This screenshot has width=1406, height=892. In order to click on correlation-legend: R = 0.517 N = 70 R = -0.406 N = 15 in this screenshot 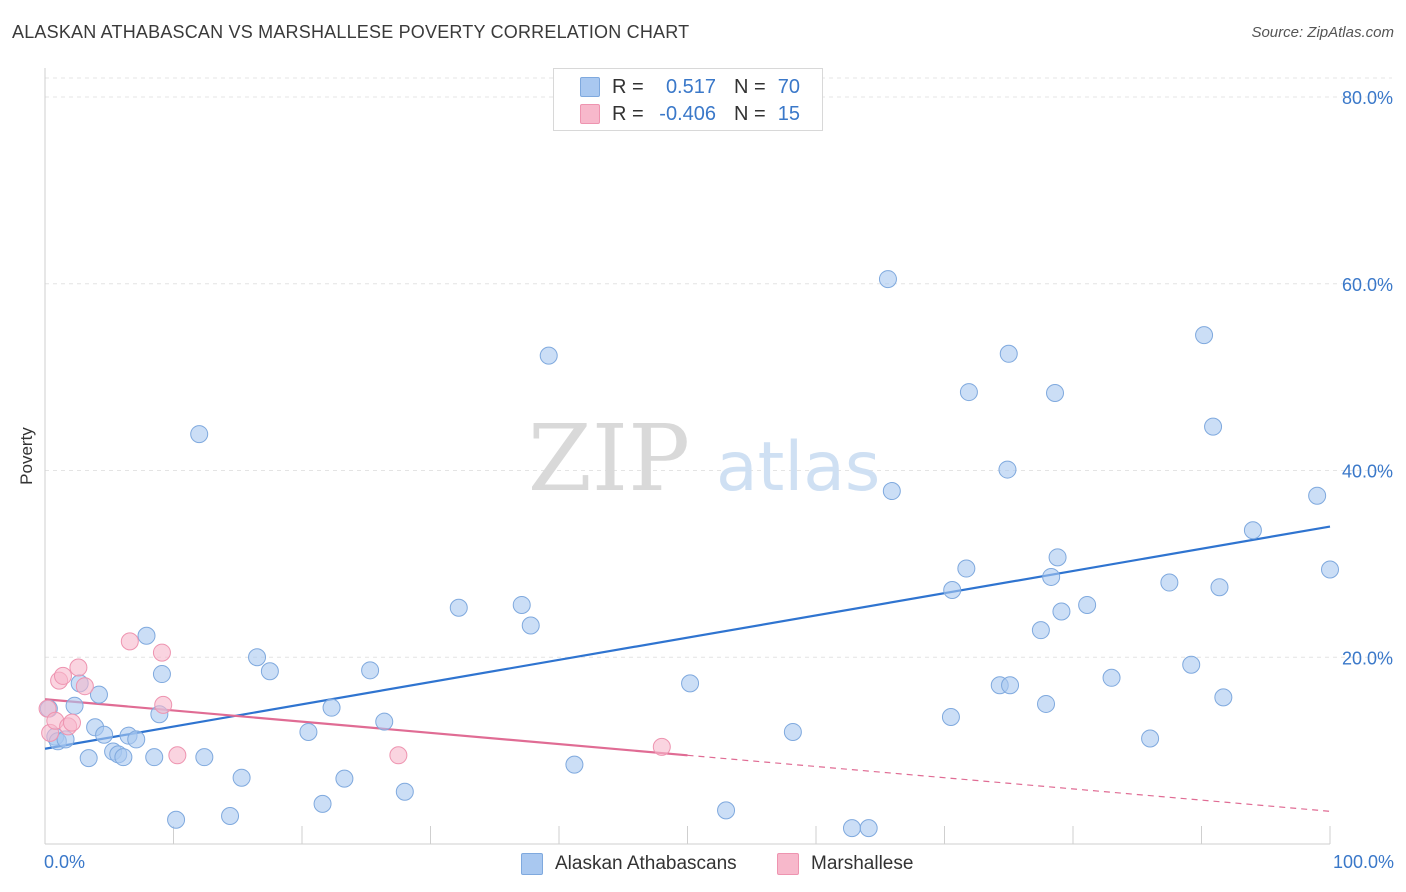, I will do `click(688, 99)`.